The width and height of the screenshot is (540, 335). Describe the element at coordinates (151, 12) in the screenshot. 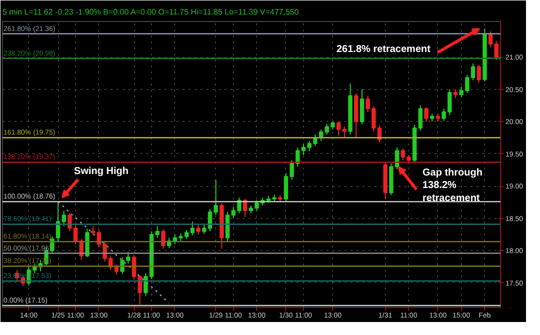

I see `chart-subtitle: 5 min L=11.62 -0.23 -1.90% B=0.00 A=0.00 O=11.75 Hi=11.85 Lo=11.39 V=477,550` at that location.